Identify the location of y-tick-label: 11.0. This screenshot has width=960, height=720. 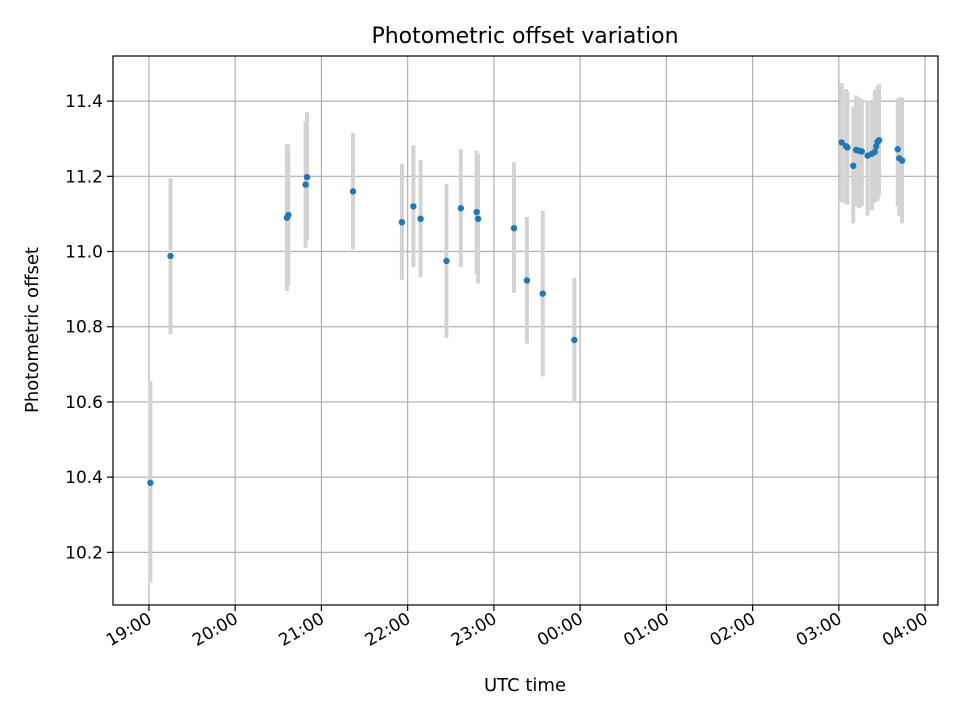
(84, 253).